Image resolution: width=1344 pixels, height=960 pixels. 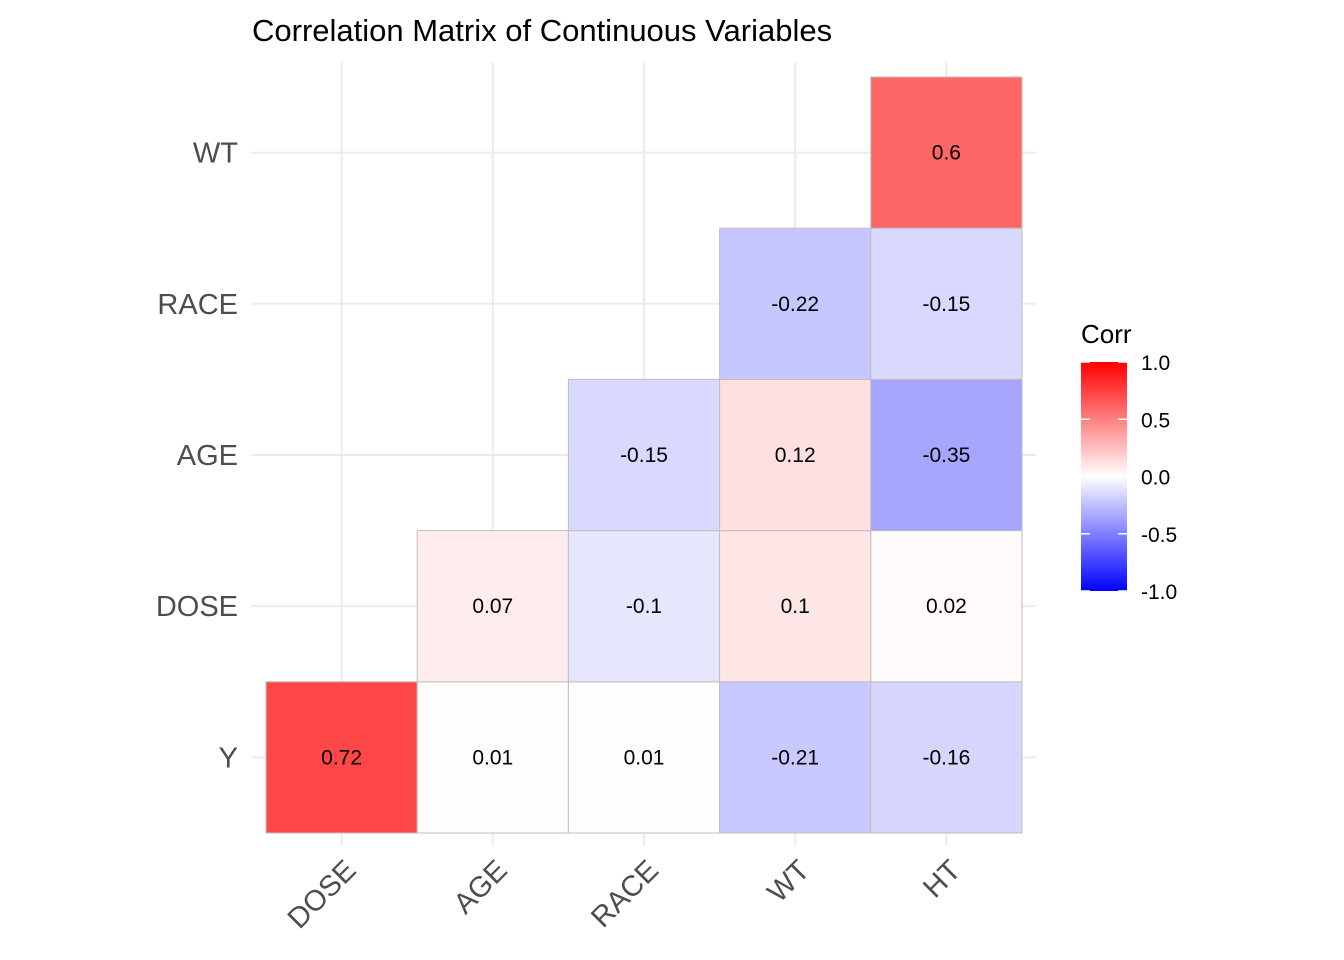 I want to click on cell-value-label: 0.07, so click(x=492, y=606).